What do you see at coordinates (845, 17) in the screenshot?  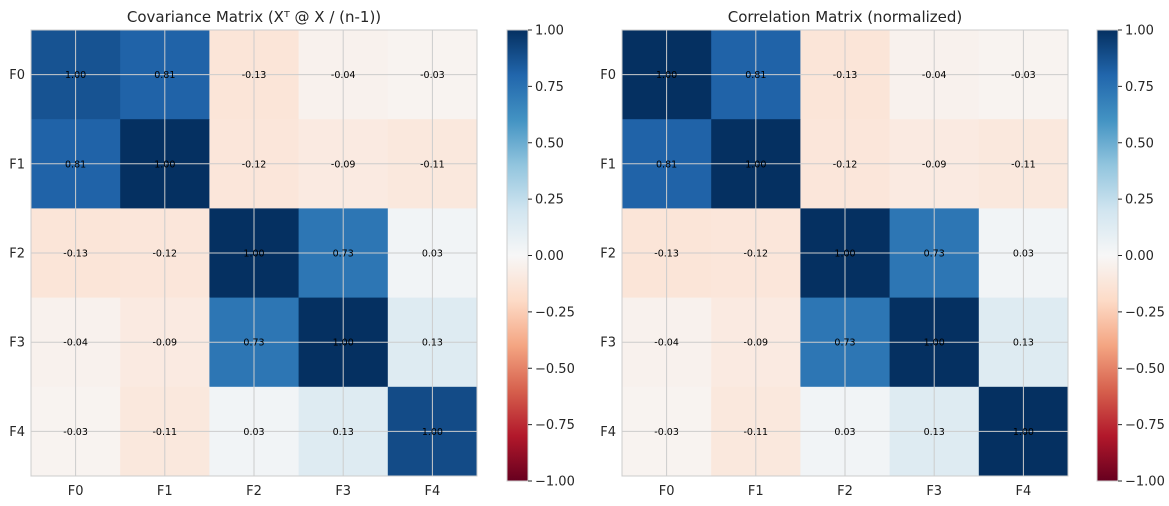 I see `correlation-title: Correlation Matrix (normalized)` at bounding box center [845, 17].